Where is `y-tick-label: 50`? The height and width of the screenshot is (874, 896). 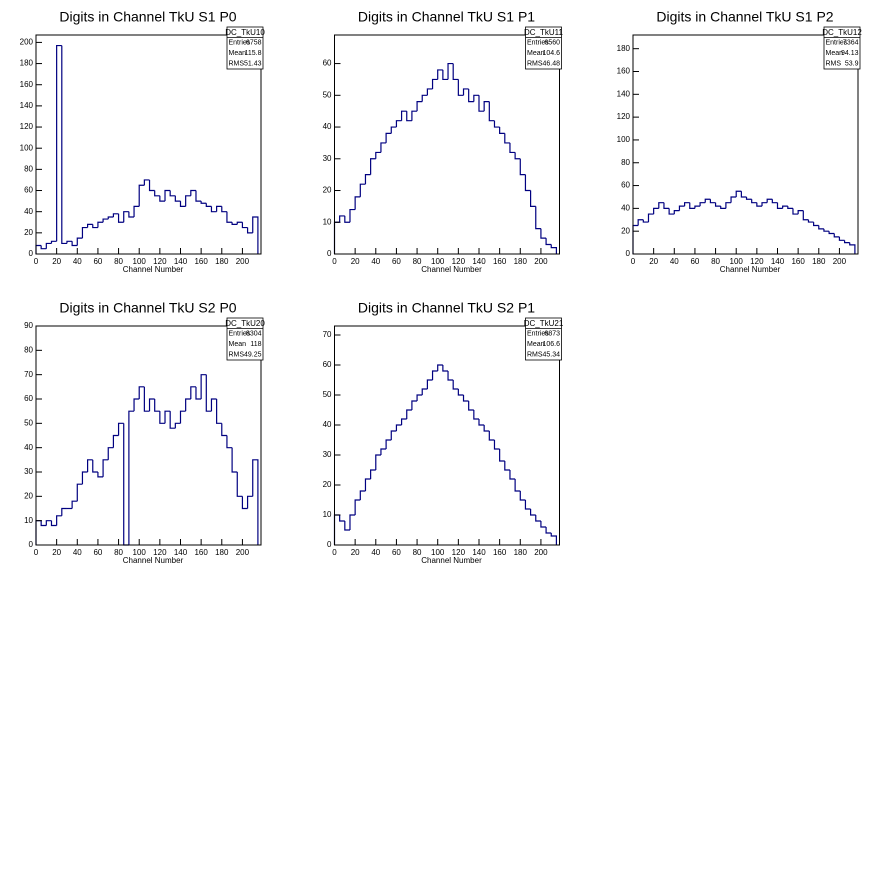
y-tick-label: 50 is located at coordinates (327, 94).